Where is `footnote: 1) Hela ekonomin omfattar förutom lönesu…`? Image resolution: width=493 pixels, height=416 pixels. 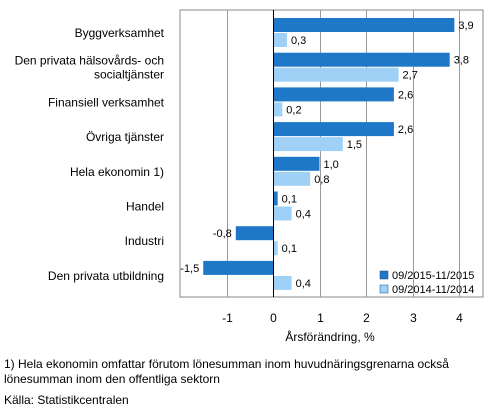 footnote: 1) Hela ekonomin omfattar förutom lönesu… is located at coordinates (226, 371).